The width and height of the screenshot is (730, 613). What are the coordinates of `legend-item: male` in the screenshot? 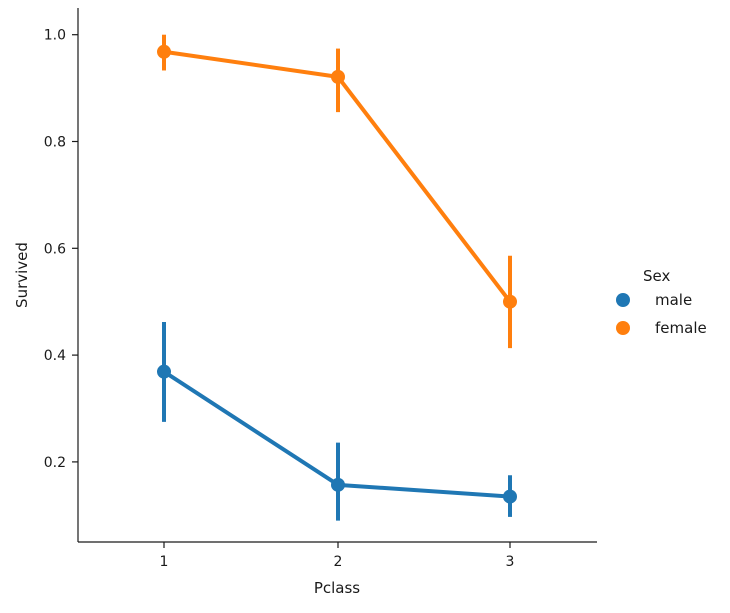 It's located at (654, 300).